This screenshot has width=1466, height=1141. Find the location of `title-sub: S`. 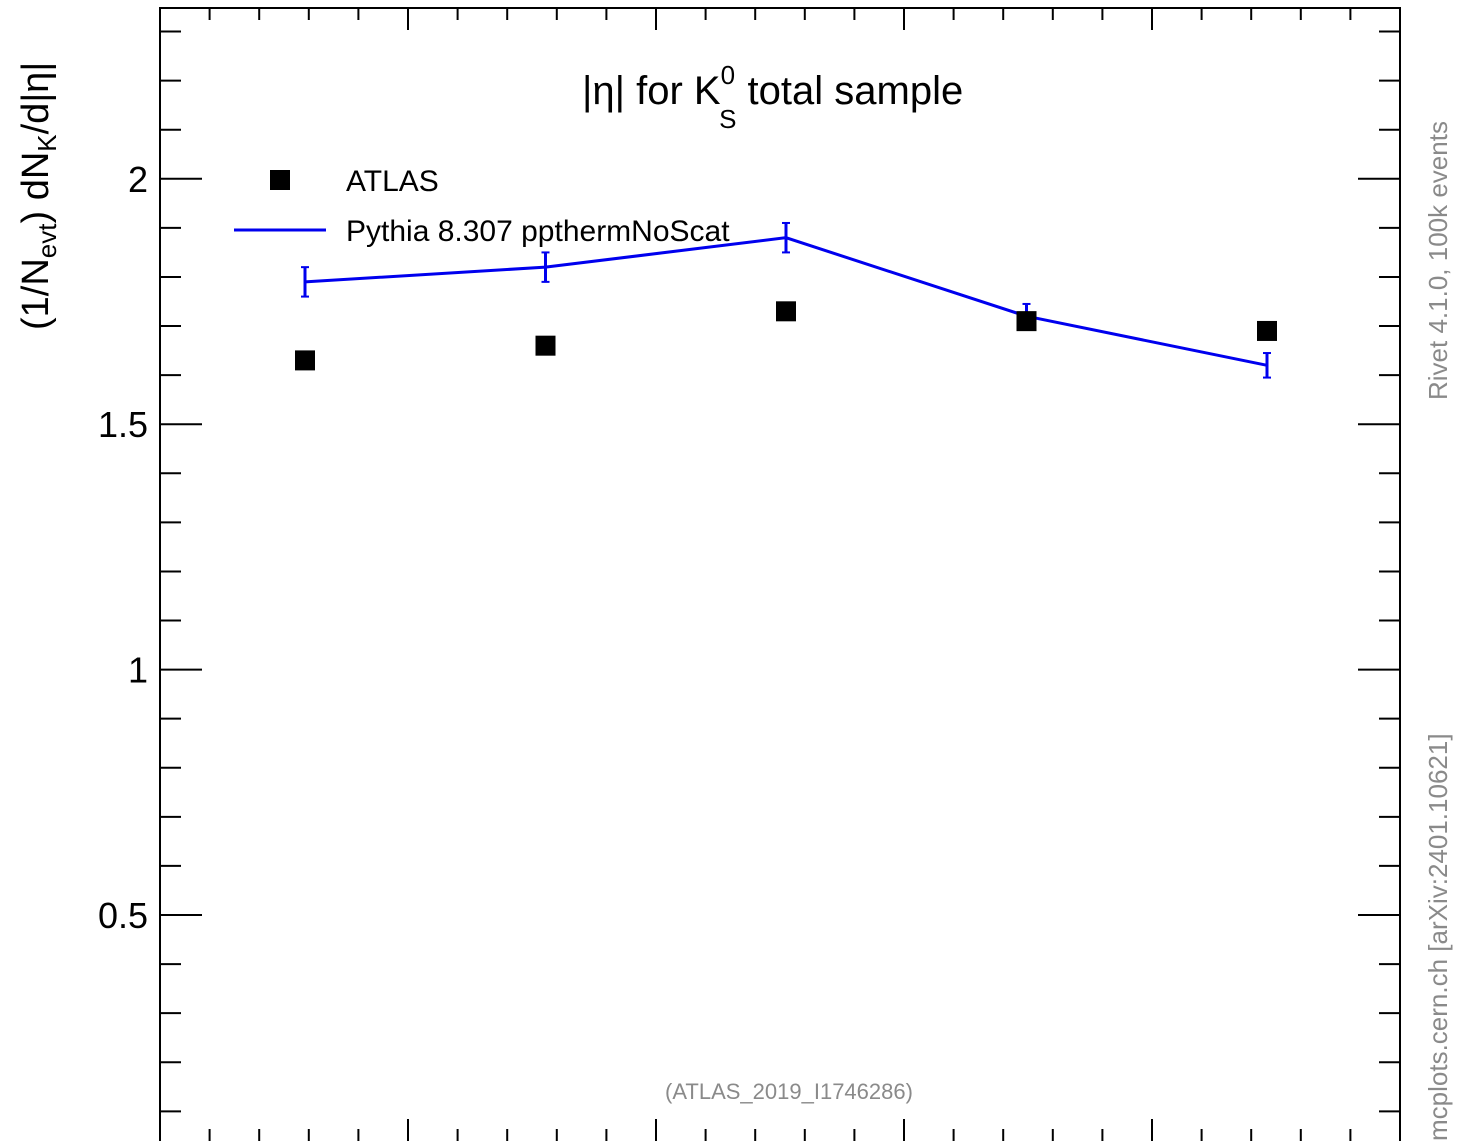

title-sub: S is located at coordinates (727, 119).